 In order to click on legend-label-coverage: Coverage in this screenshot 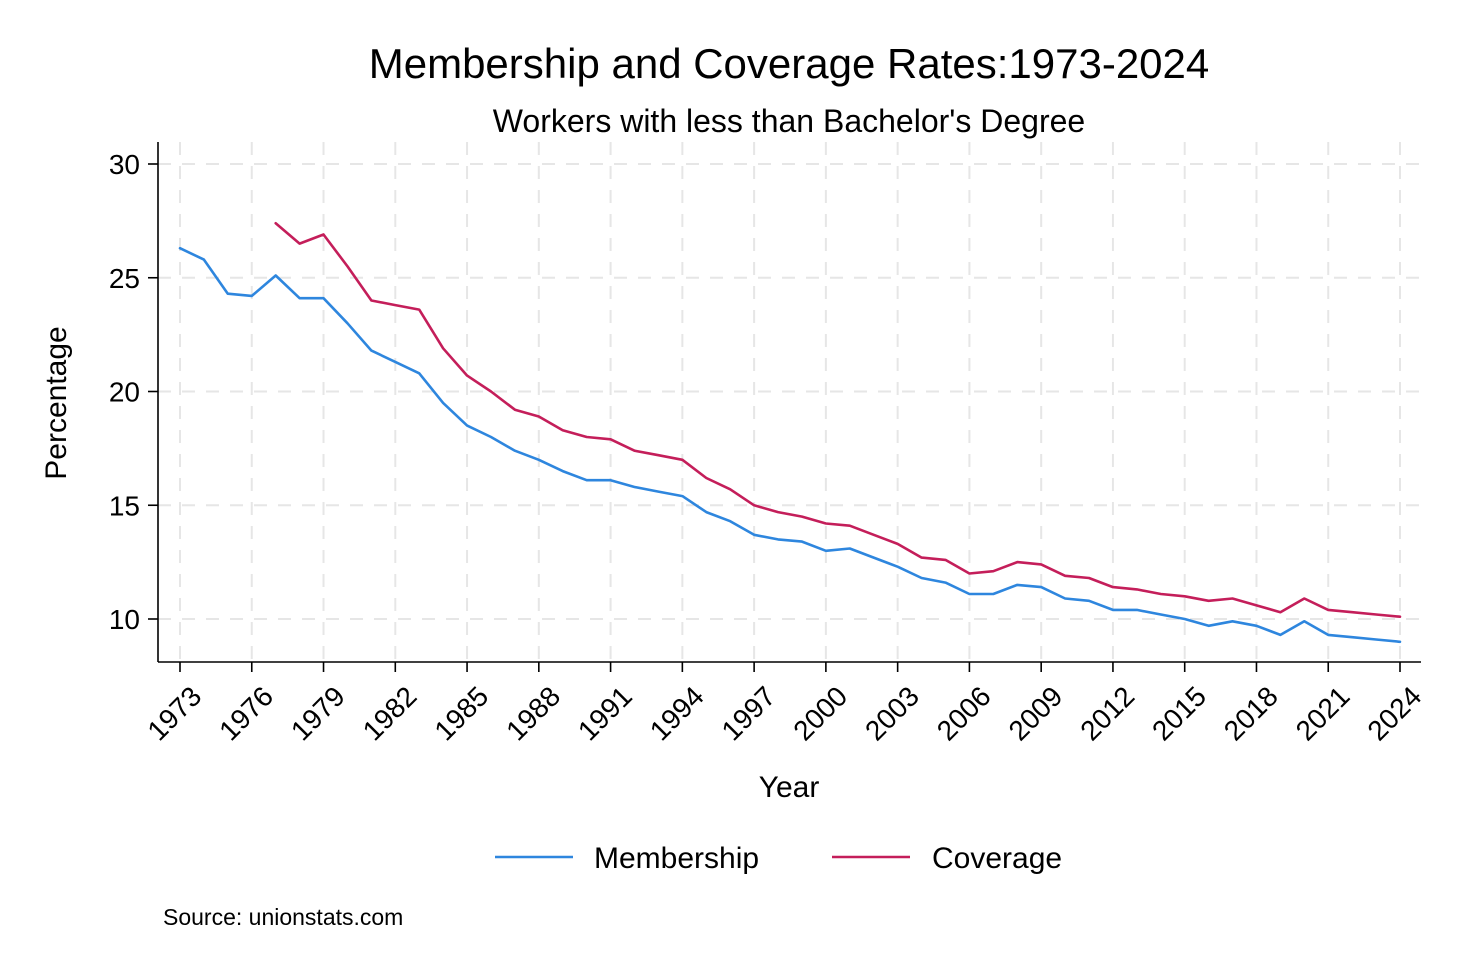, I will do `click(997, 858)`.